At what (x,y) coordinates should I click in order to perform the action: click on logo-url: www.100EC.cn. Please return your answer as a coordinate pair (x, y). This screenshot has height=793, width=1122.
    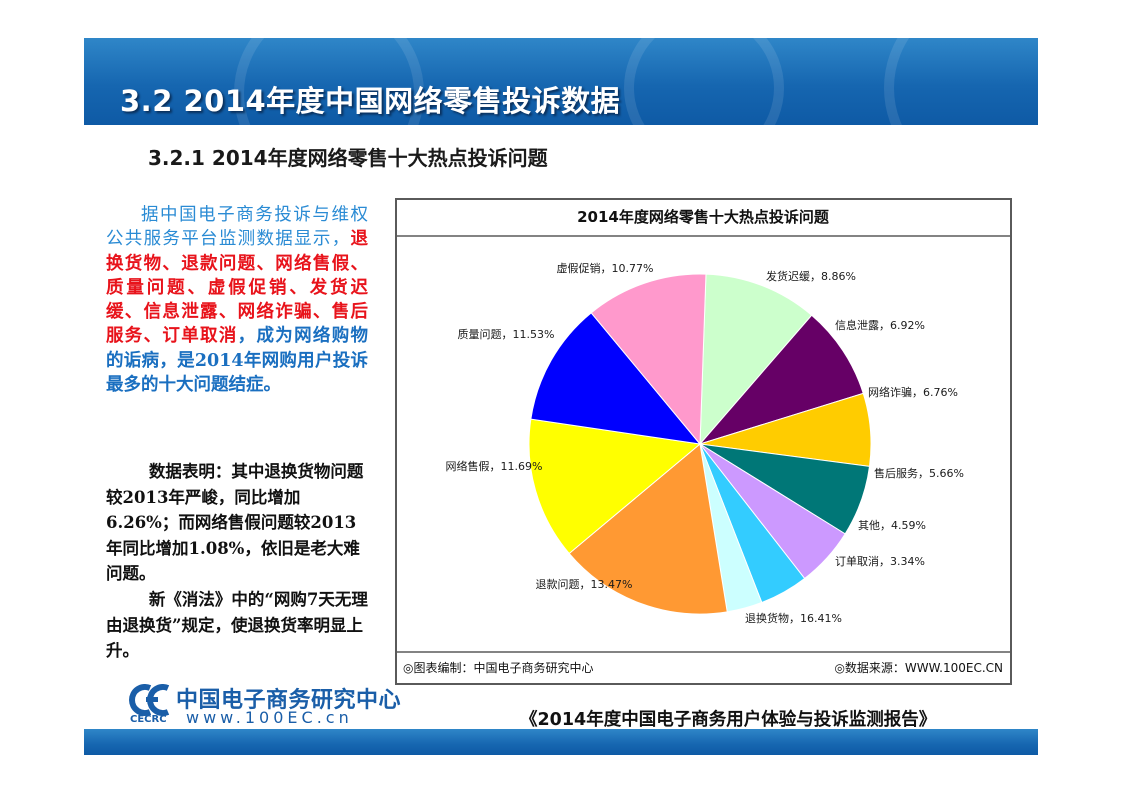
    Looking at the image, I should click on (269, 717).